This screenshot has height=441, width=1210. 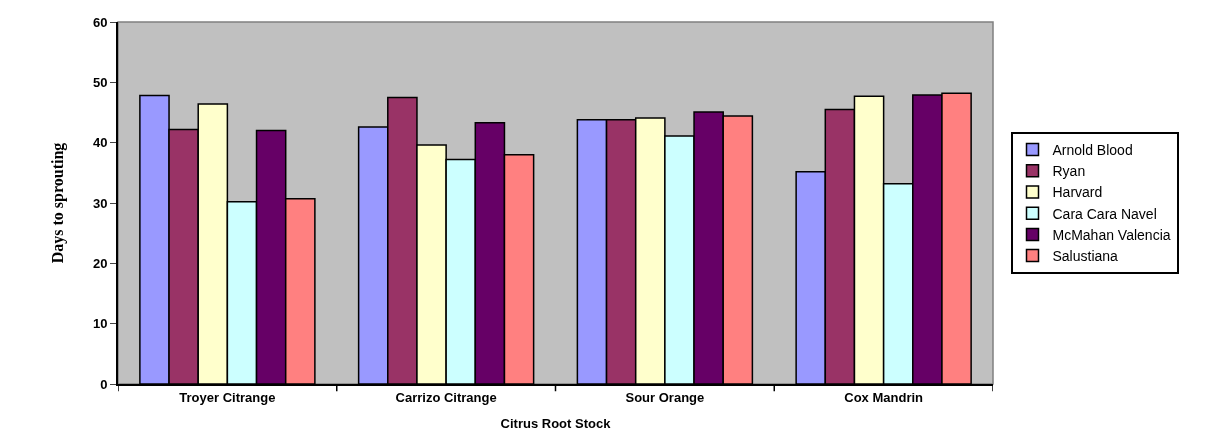 What do you see at coordinates (58, 203) in the screenshot?
I see `y-axis-title: Days to sprouting` at bounding box center [58, 203].